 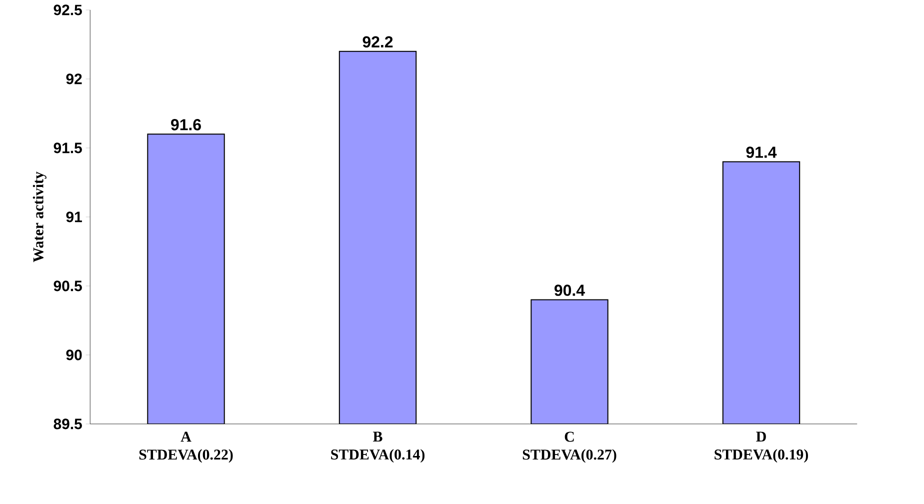 What do you see at coordinates (186, 447) in the screenshot?
I see `x-tick-label: A STDEVA(0.22)` at bounding box center [186, 447].